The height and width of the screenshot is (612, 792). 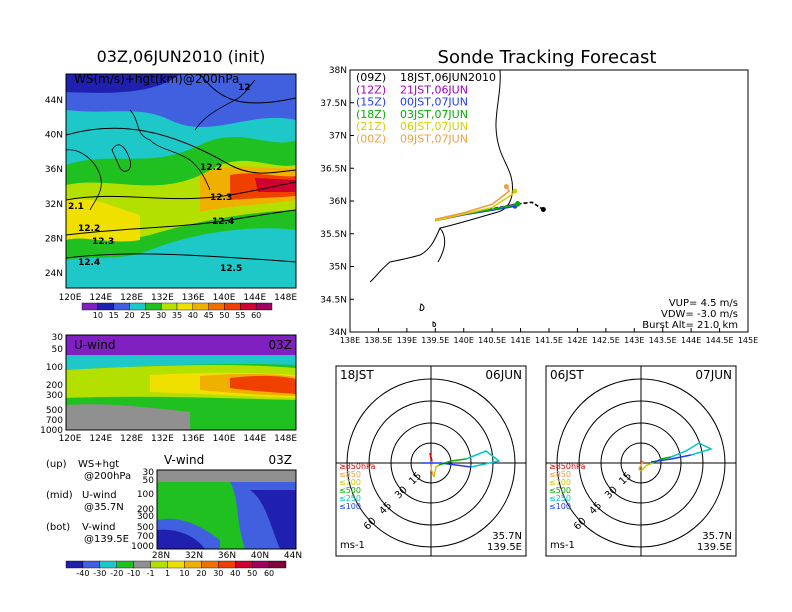 What do you see at coordinates (184, 460) in the screenshot?
I see `v-label: V-wind` at bounding box center [184, 460].